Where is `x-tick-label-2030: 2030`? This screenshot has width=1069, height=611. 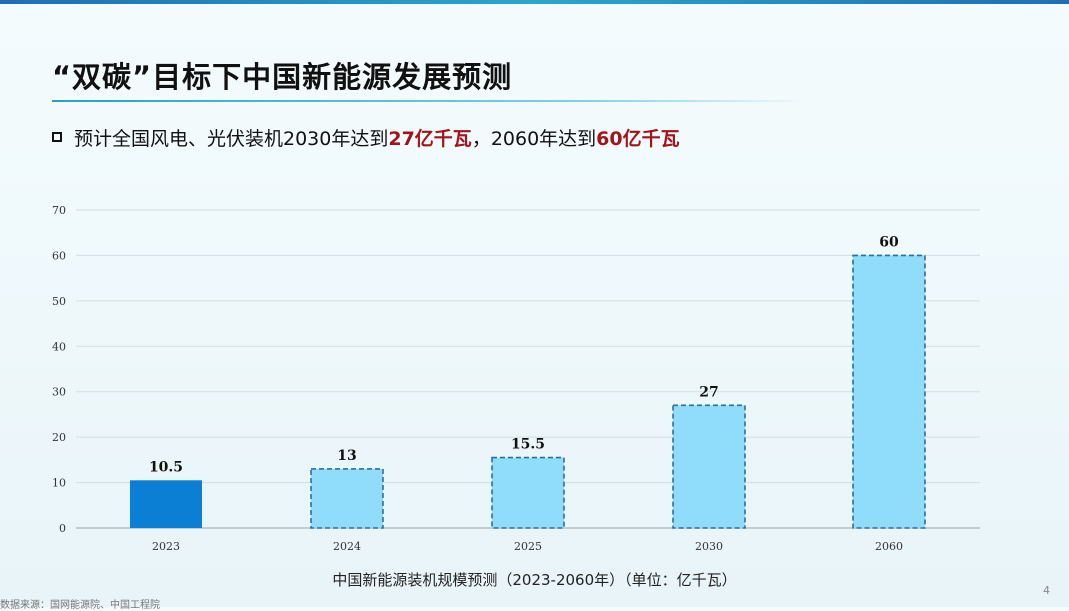 x-tick-label-2030: 2030 is located at coordinates (709, 546).